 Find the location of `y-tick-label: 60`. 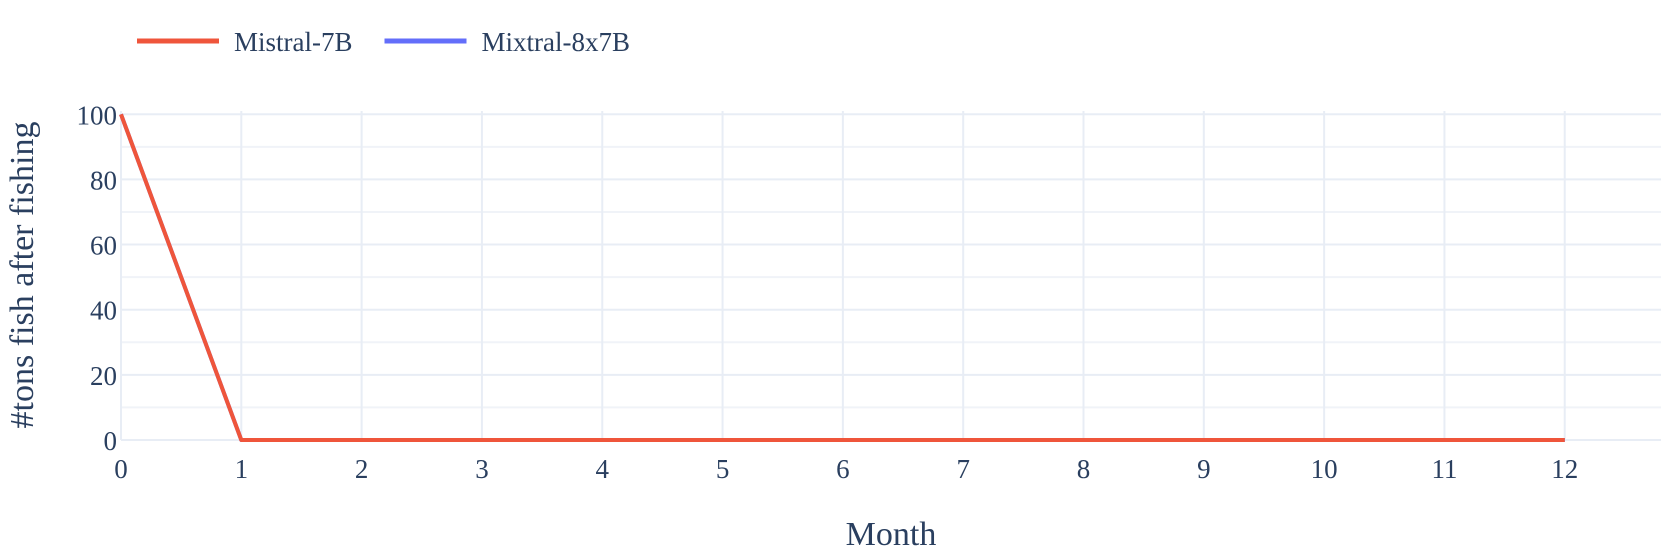

y-tick-label: 60 is located at coordinates (103, 246).